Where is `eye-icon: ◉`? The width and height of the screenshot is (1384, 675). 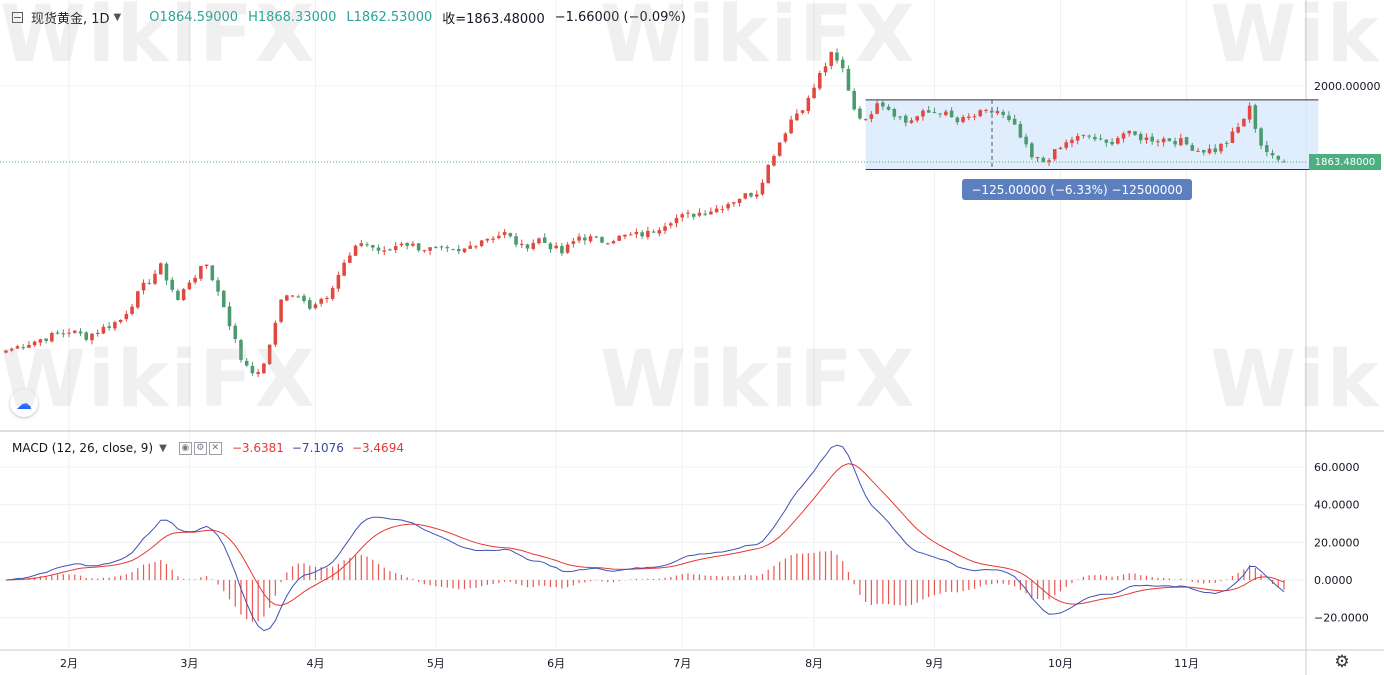
eye-icon: ◉ is located at coordinates (185, 448).